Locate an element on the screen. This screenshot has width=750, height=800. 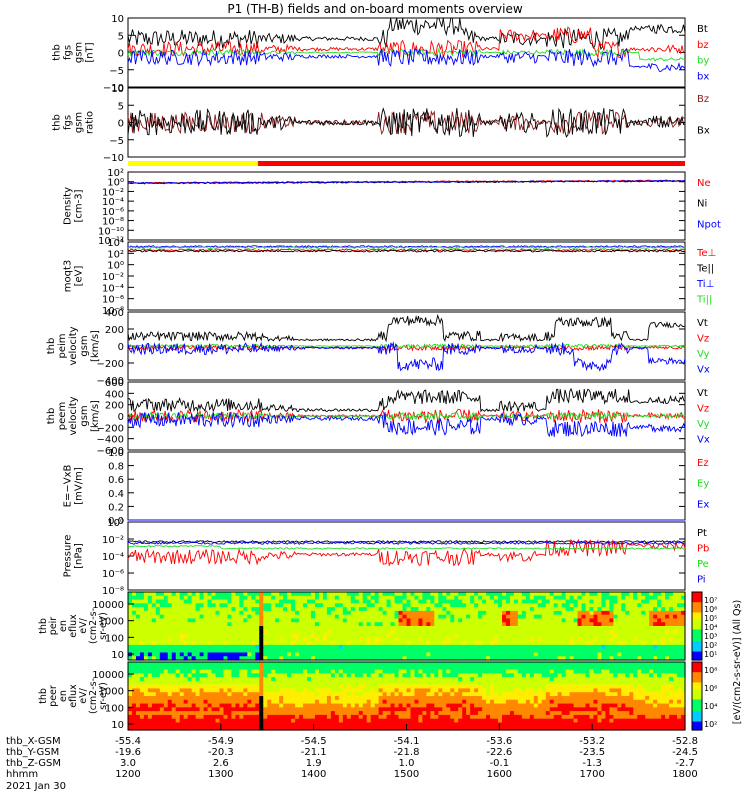
legend-entry: Pi is located at coordinates (701, 580).